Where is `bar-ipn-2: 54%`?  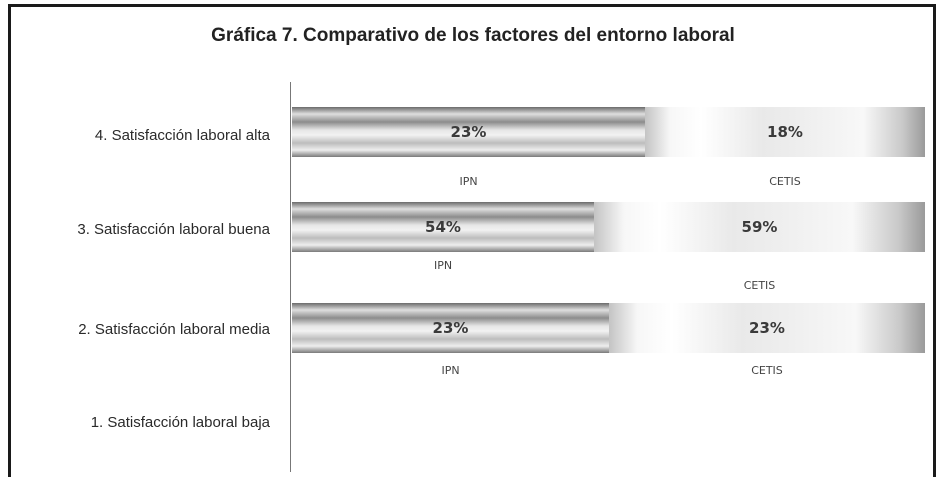 bar-ipn-2: 54% is located at coordinates (443, 227).